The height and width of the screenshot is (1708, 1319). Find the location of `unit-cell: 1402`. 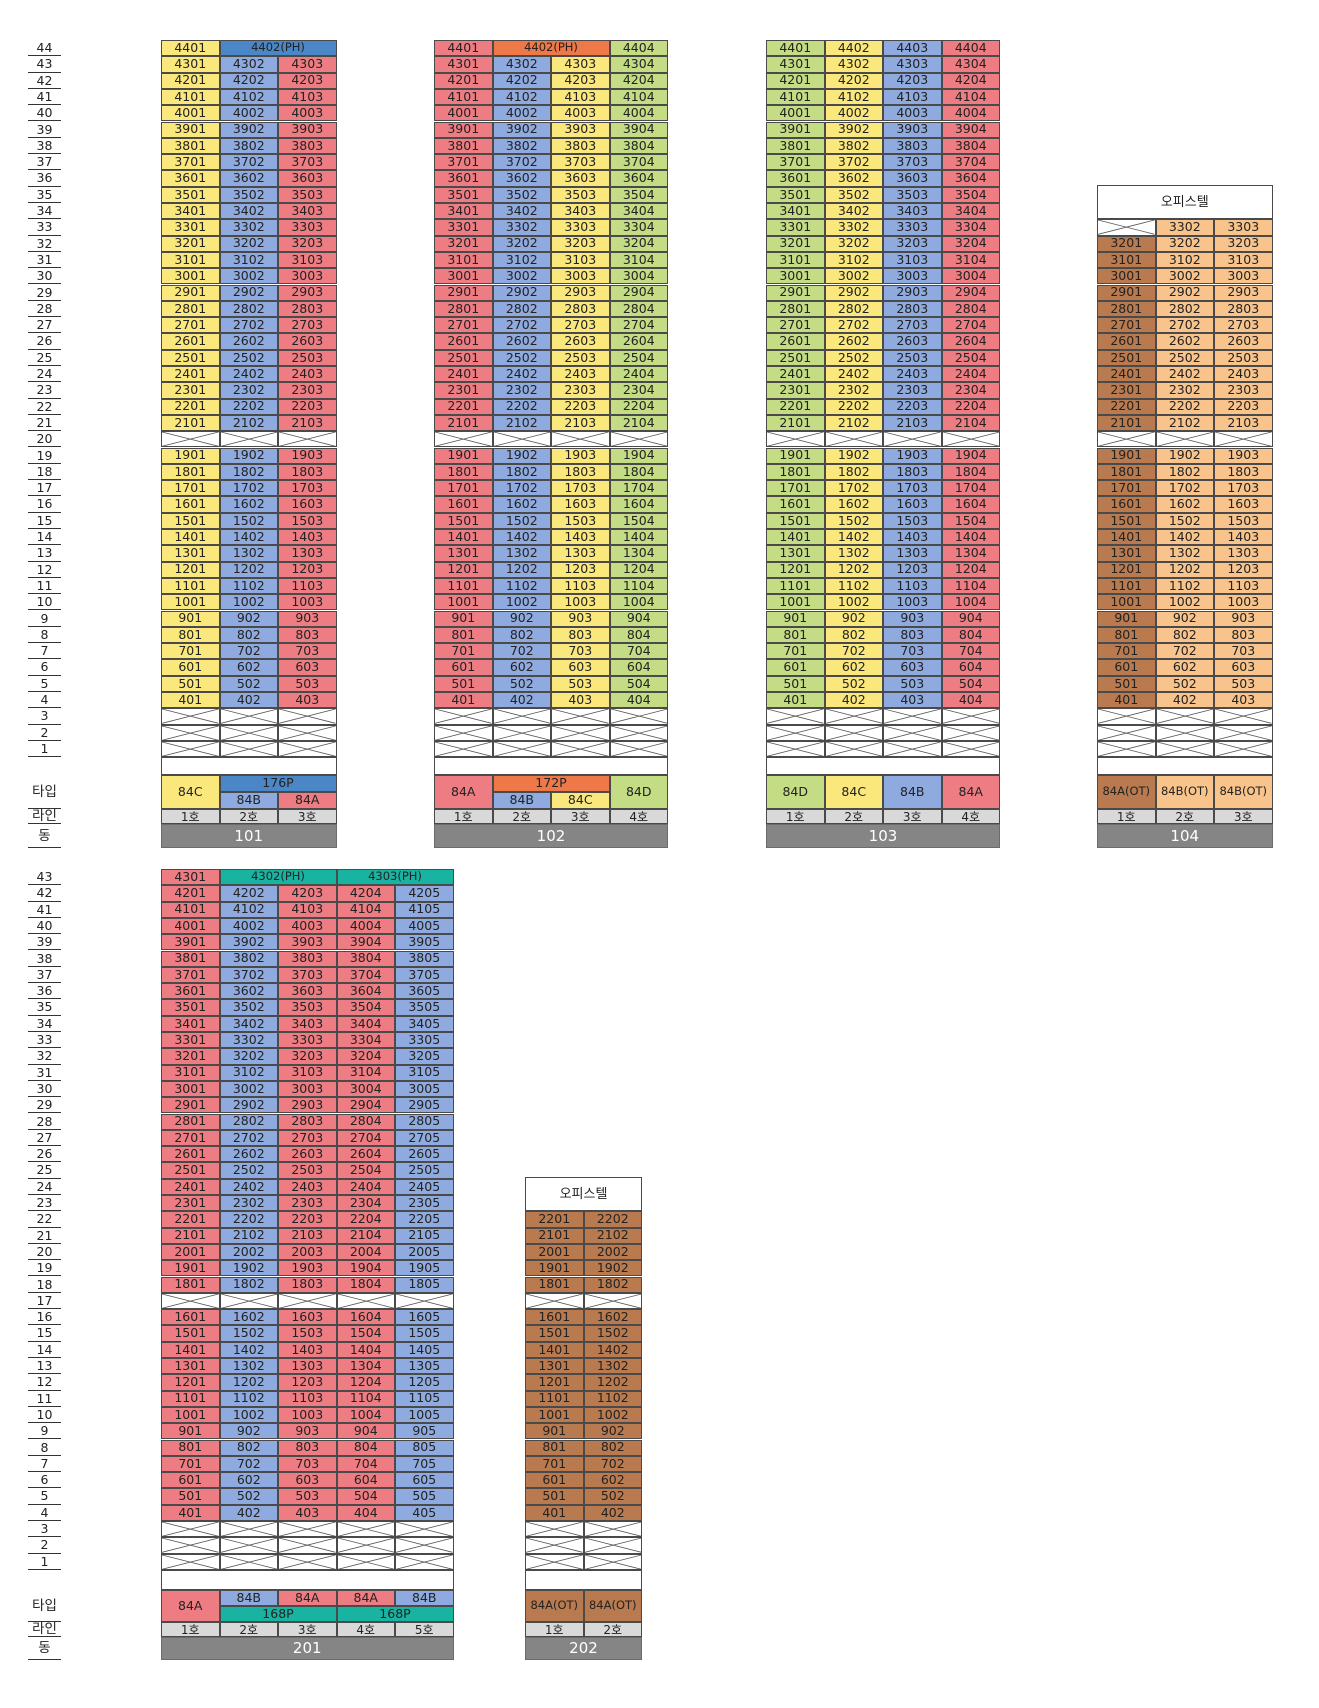

unit-cell: 1402 is located at coordinates (853, 537).